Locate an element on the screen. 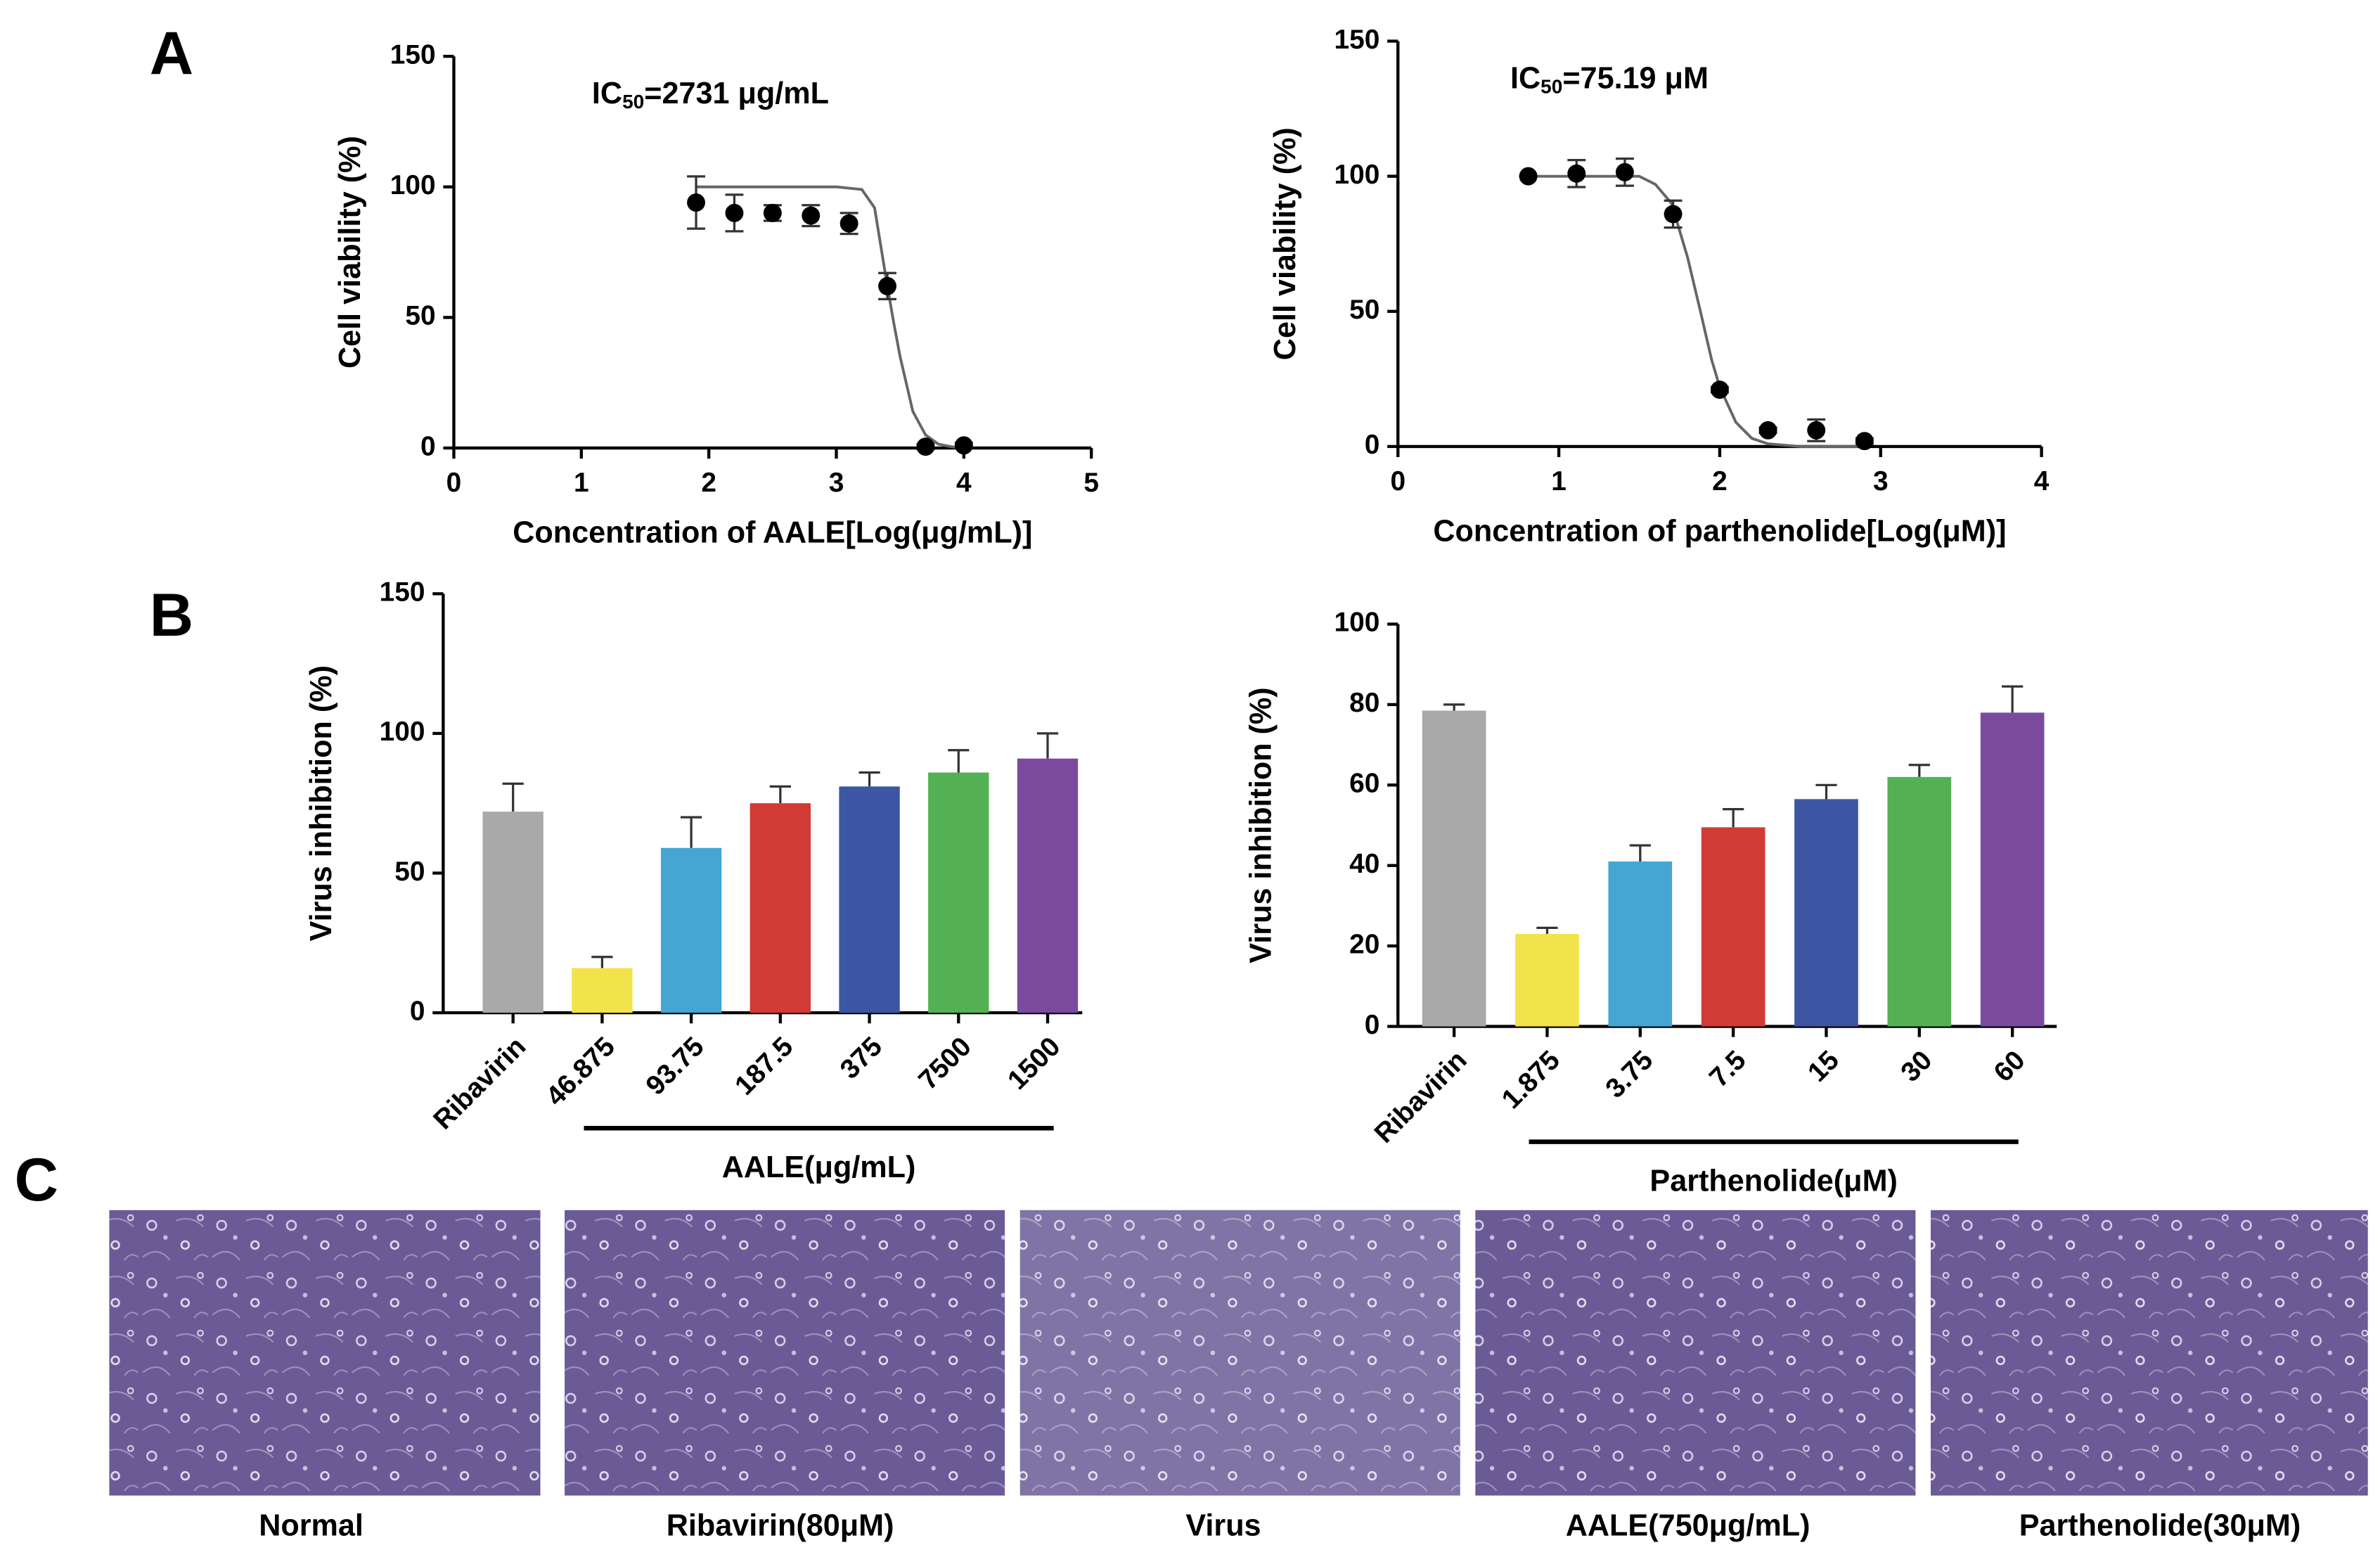 The height and width of the screenshot is (1564, 2380). image-caption: Normal is located at coordinates (311, 1525).